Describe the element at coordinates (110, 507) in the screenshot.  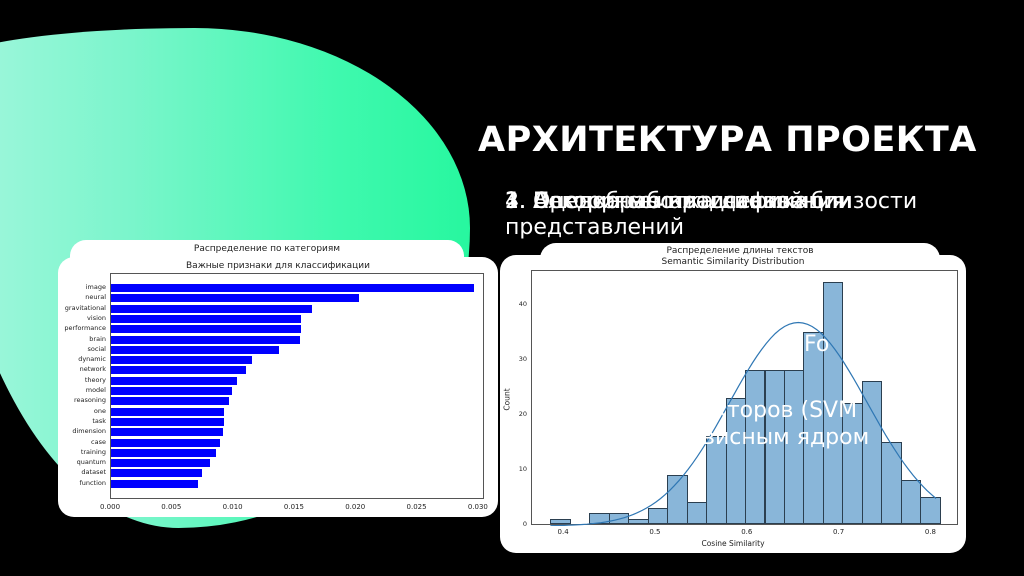
I see `x-tick-label: 0.000` at that location.